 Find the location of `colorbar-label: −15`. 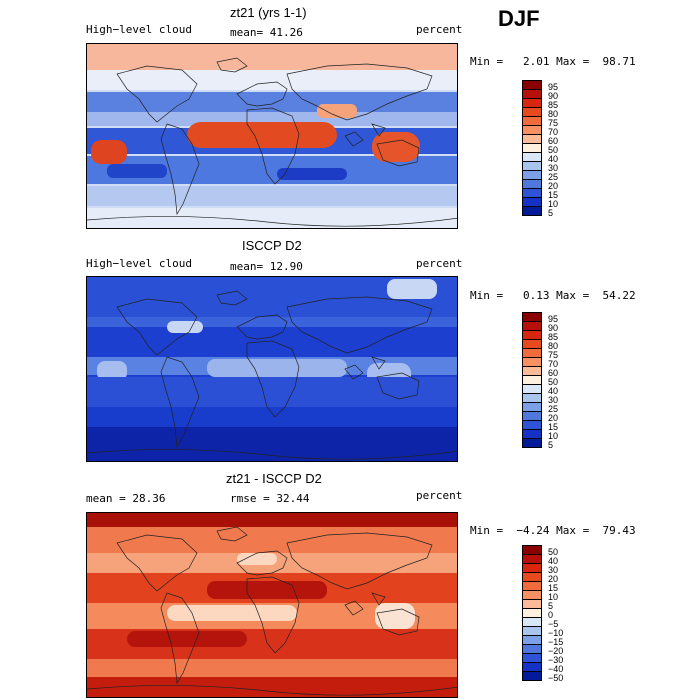

colorbar-label: −15 is located at coordinates (556, 642).